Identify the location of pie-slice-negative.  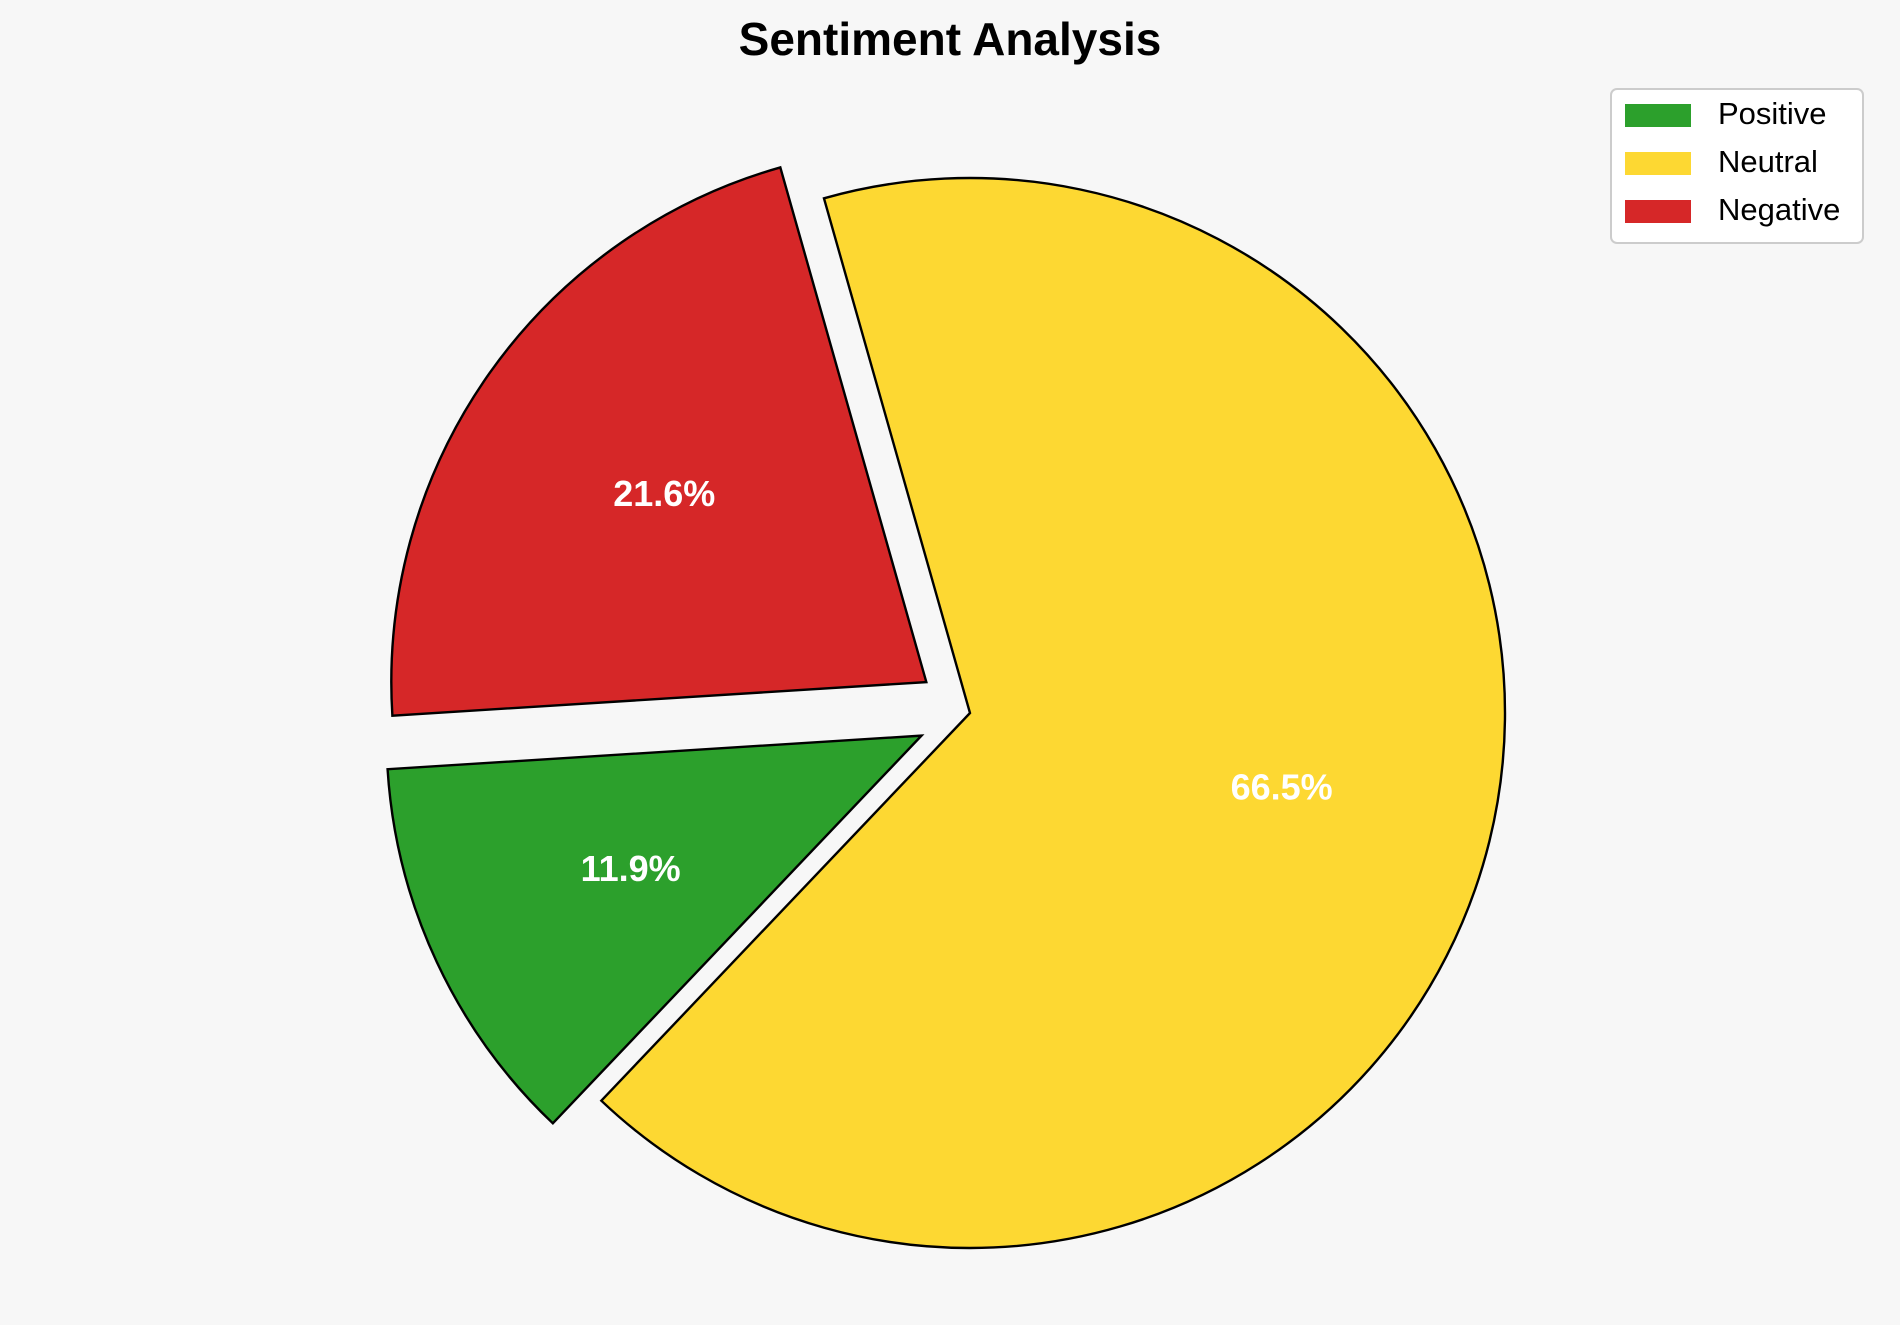
(659, 441).